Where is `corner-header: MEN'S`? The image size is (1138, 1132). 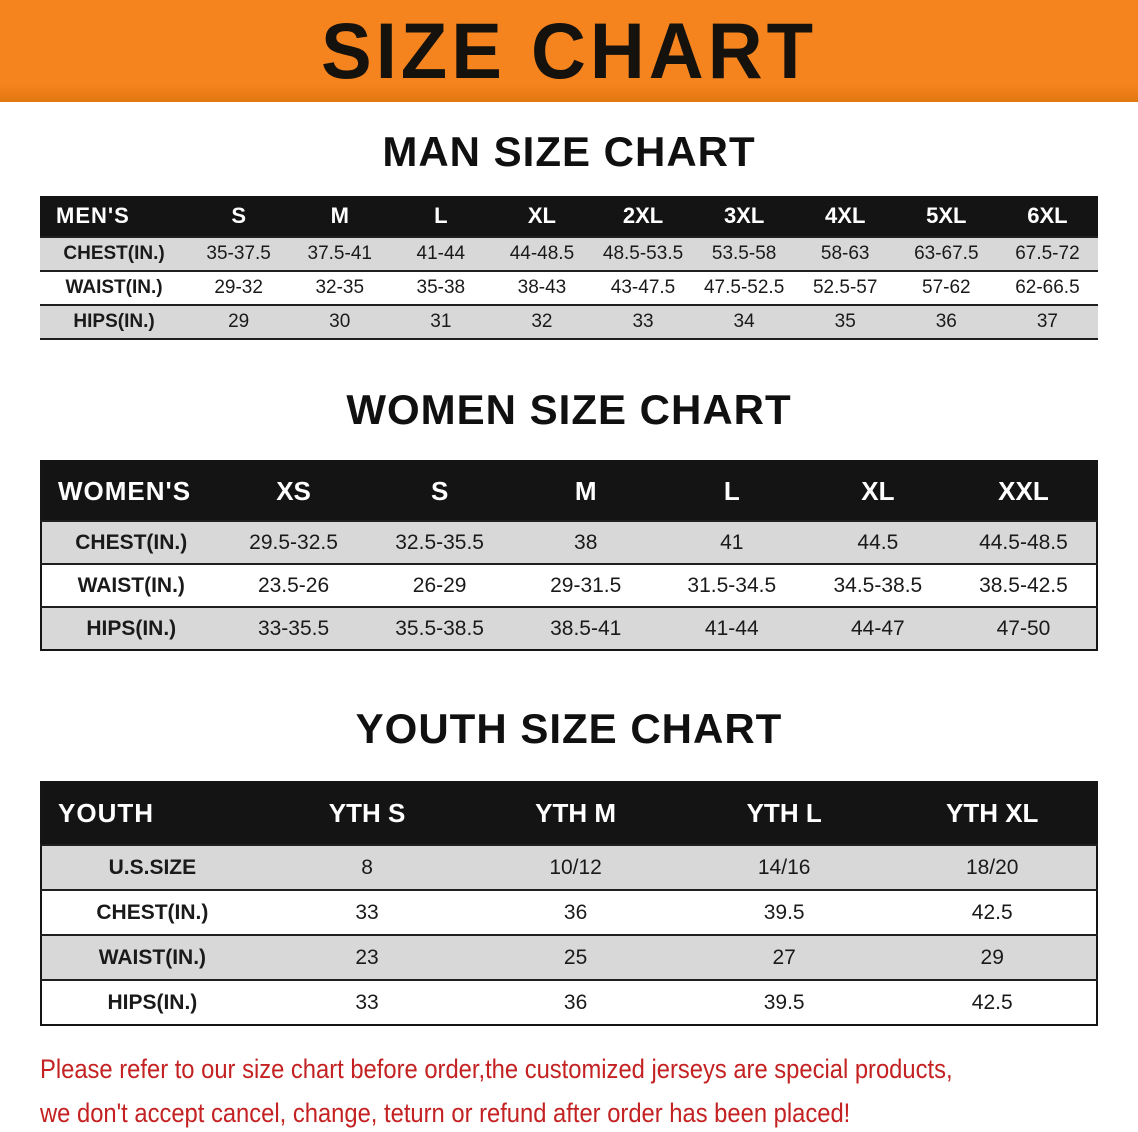
corner-header: MEN'S is located at coordinates (114, 216).